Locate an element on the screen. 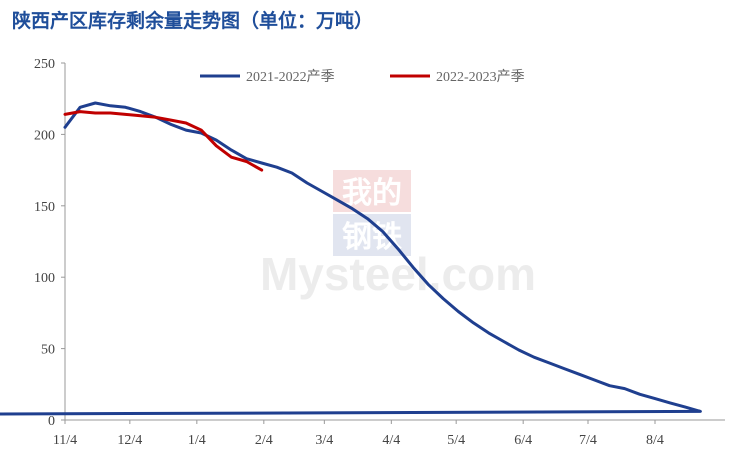  watermark: 我的 钢铁 Mysteel.com is located at coordinates (398, 235).